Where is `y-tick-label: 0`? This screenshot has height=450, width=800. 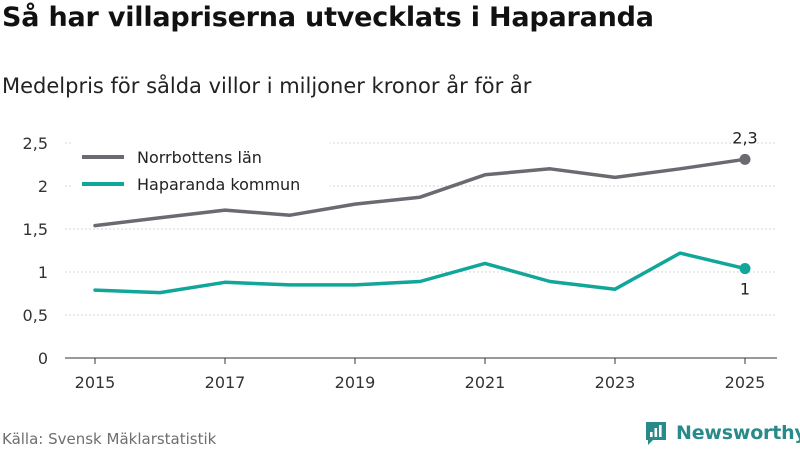
y-tick-label: 0 is located at coordinates (43, 358).